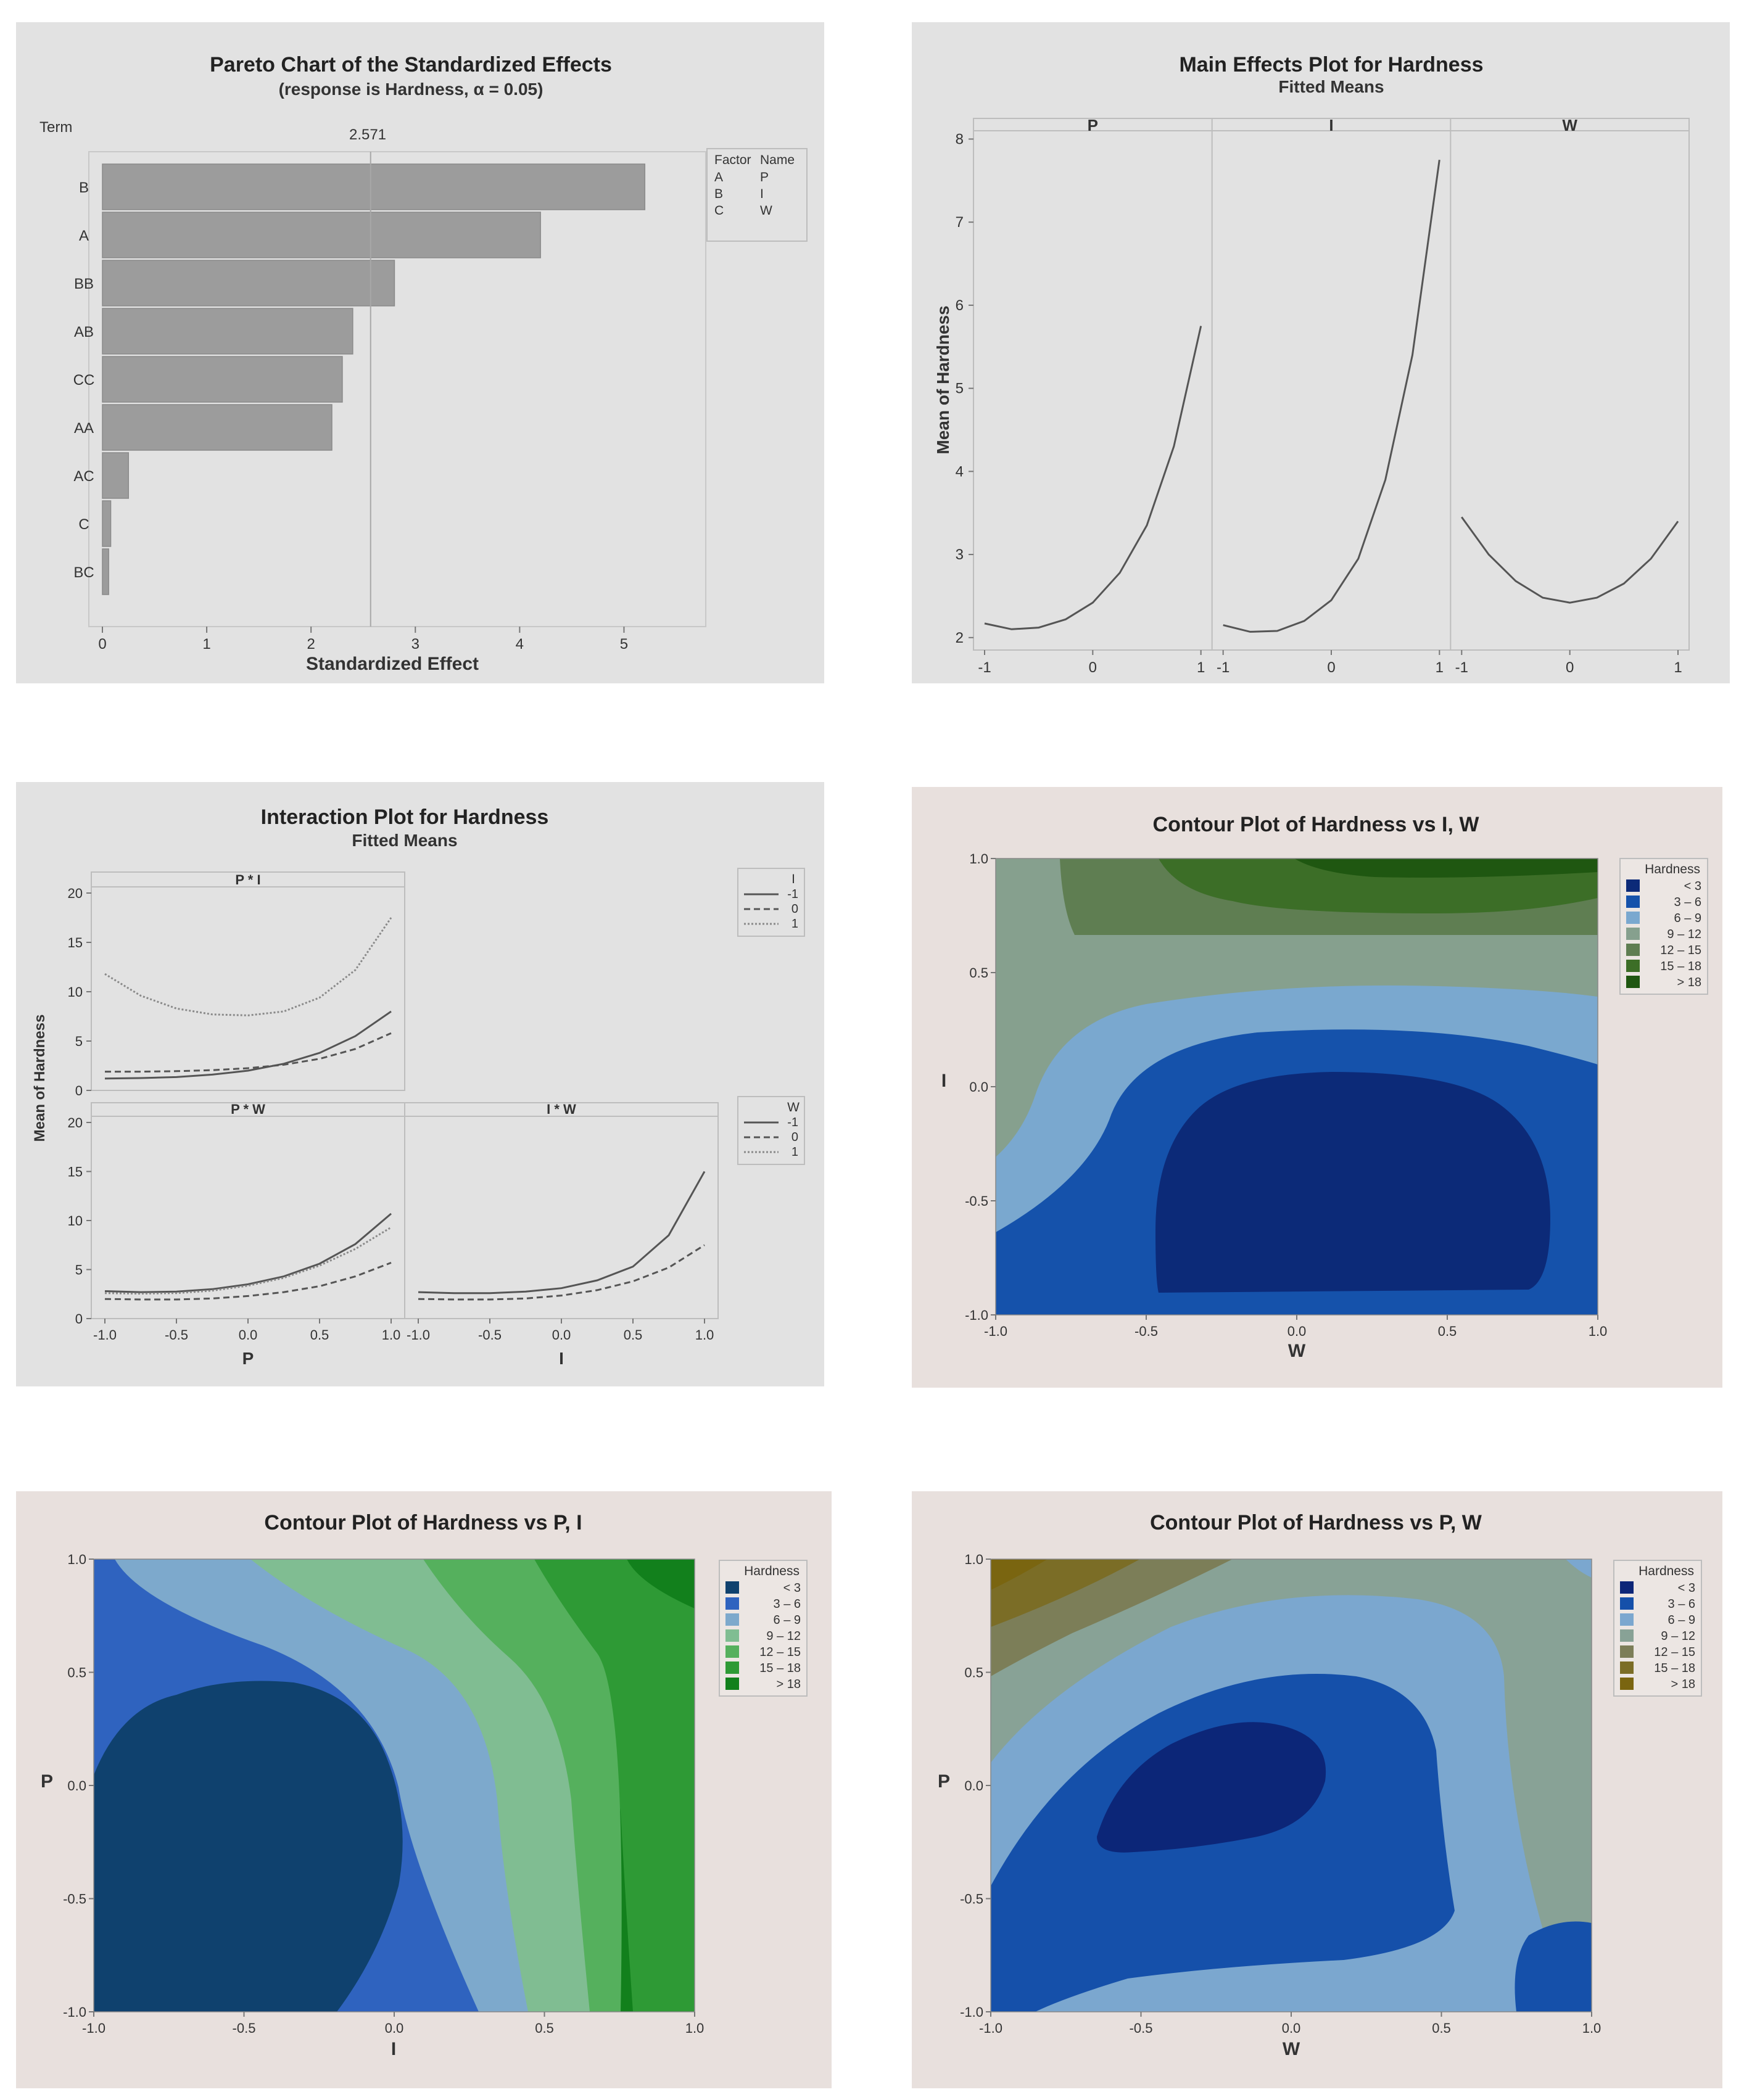 The height and width of the screenshot is (2100, 1744). Describe the element at coordinates (1331, 125) in the screenshot. I see `main-effects-panel-label: I` at that location.